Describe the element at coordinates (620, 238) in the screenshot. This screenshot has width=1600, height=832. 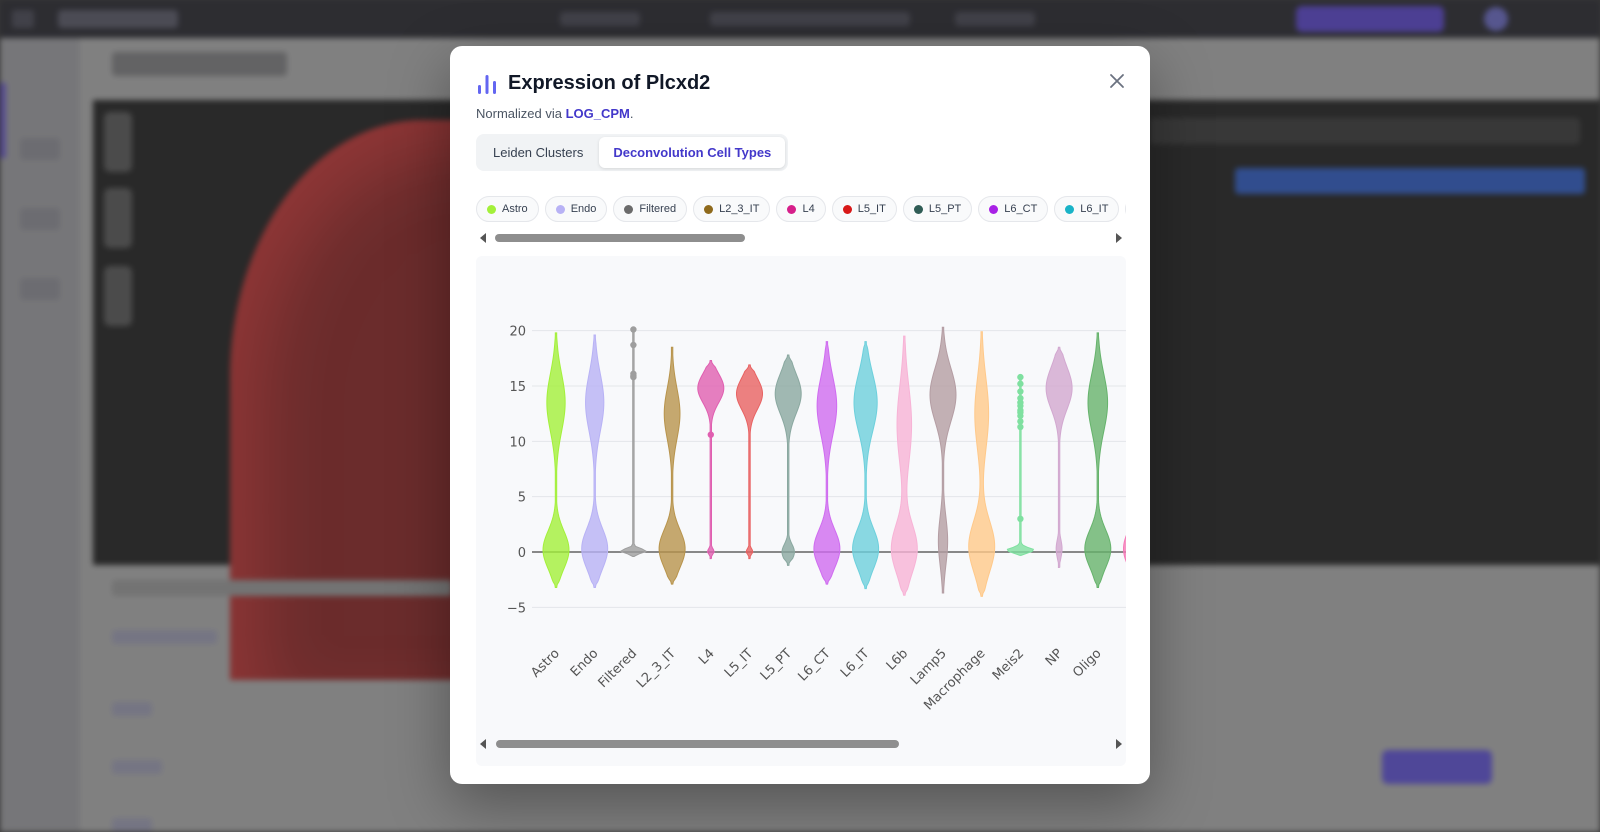
I see `legend-scrollbar-thumb` at that location.